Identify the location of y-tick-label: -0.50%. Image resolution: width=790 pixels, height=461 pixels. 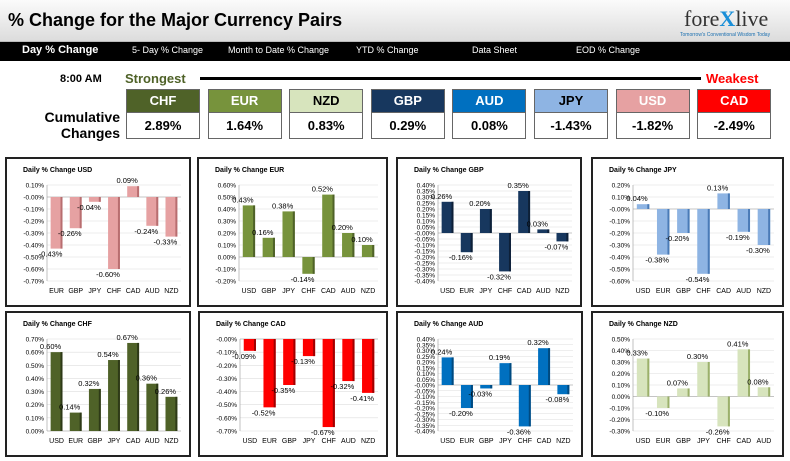
(33, 258).